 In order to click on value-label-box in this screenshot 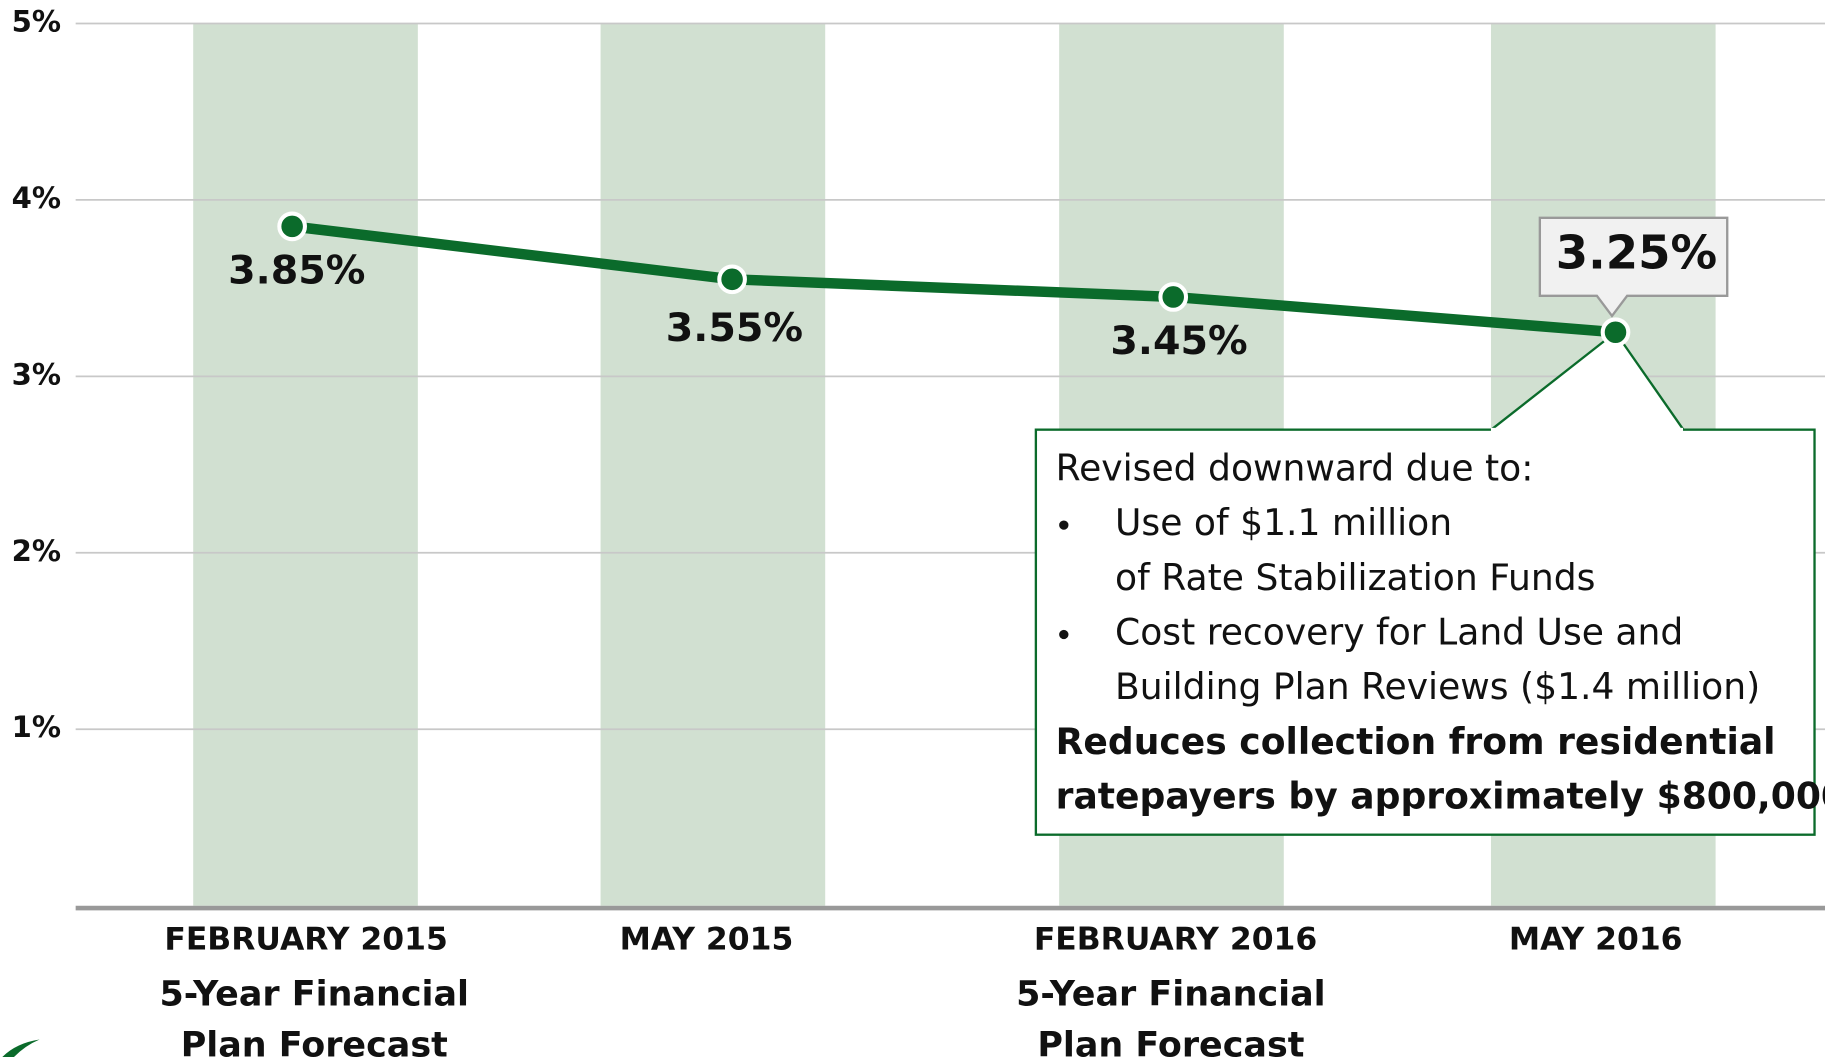, I will do `click(1633, 267)`.